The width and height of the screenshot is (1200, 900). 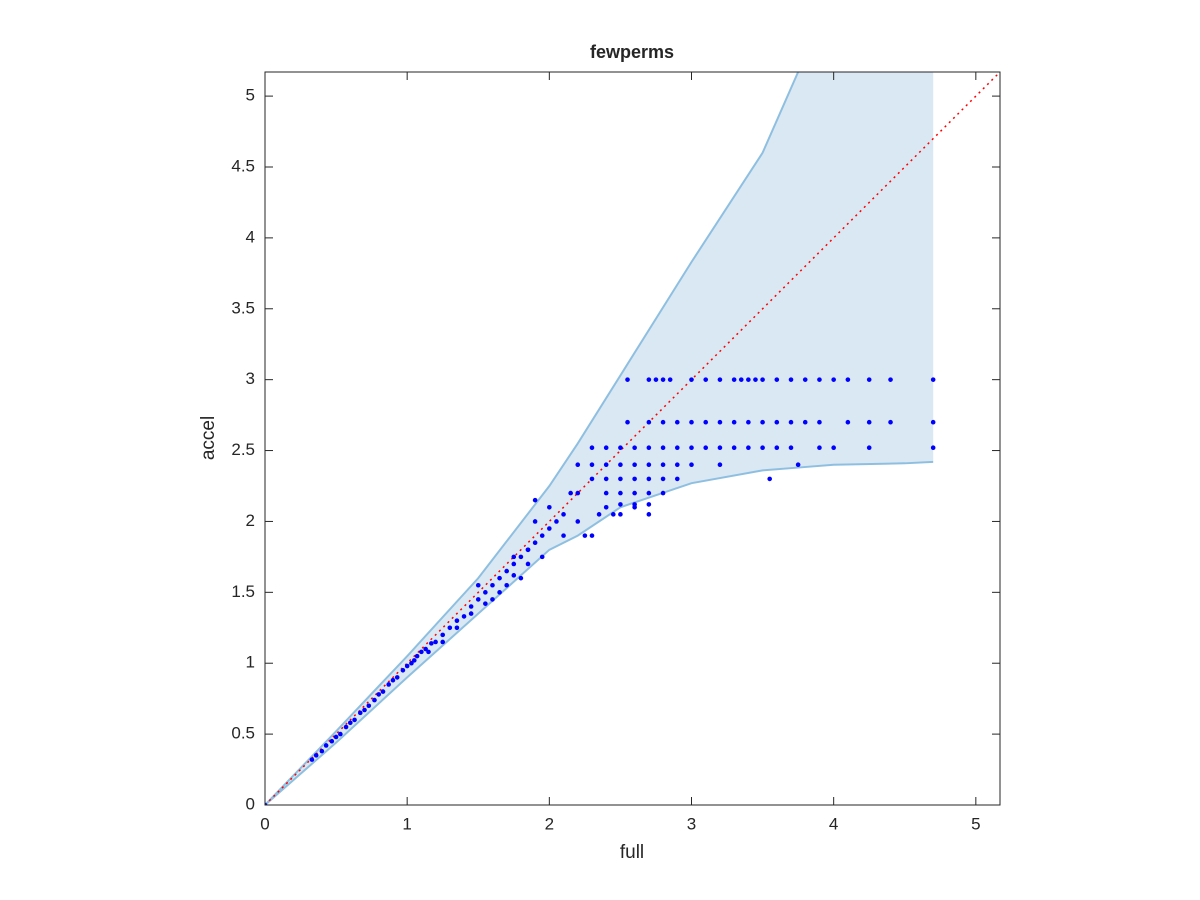 What do you see at coordinates (208, 438) in the screenshot?
I see `y-axis-label: accel` at bounding box center [208, 438].